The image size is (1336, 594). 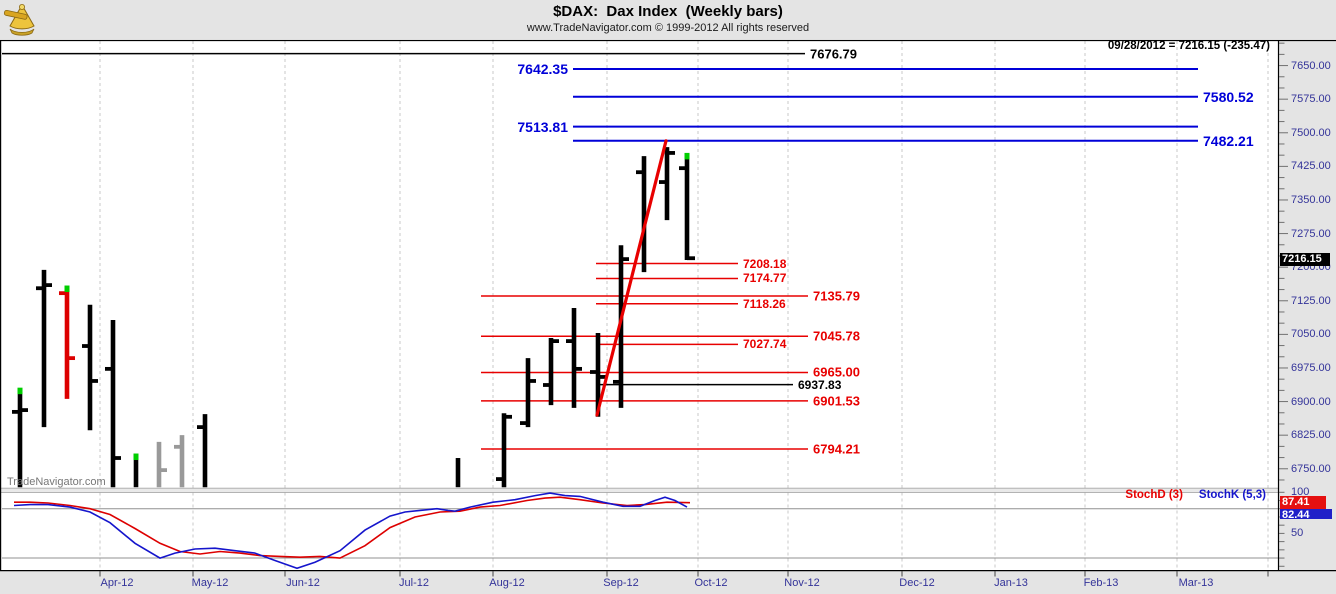 What do you see at coordinates (631, 278) in the screenshot?
I see `trend-line` at bounding box center [631, 278].